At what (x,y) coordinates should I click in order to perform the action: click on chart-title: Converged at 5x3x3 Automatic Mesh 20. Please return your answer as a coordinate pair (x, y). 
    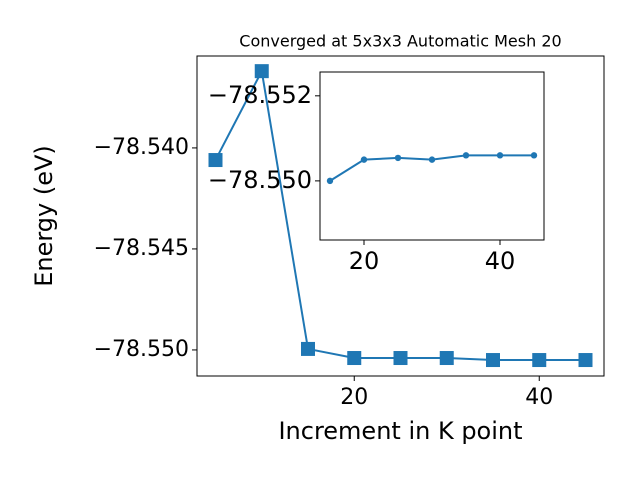
    Looking at the image, I should click on (400, 41).